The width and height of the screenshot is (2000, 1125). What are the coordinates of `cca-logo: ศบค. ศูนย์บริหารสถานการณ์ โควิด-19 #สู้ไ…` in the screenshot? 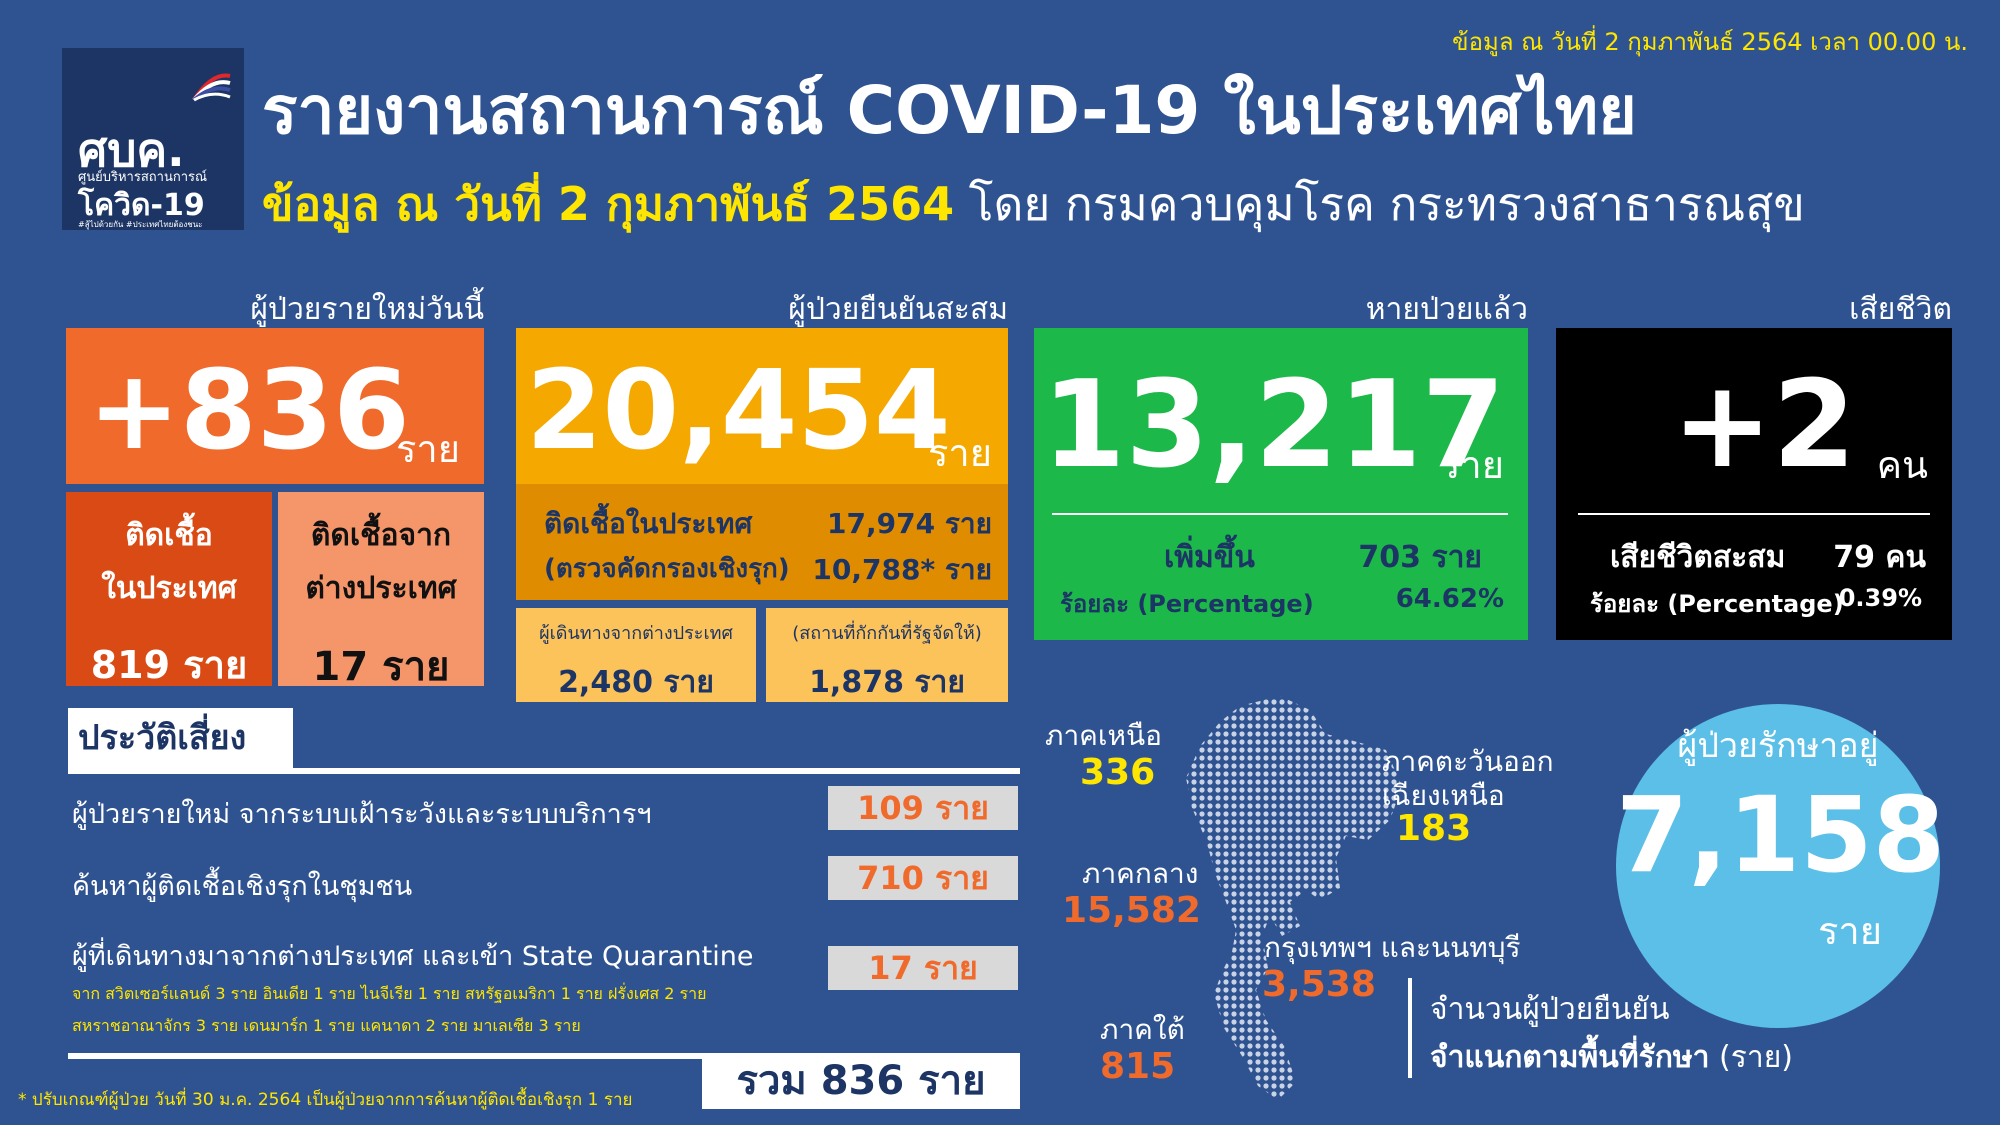 It's located at (153, 139).